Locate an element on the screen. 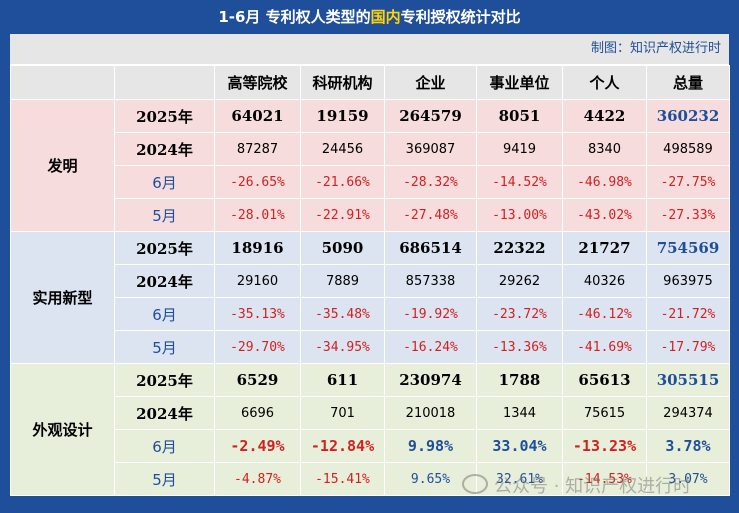  table-cell: -28.32% is located at coordinates (430, 182).